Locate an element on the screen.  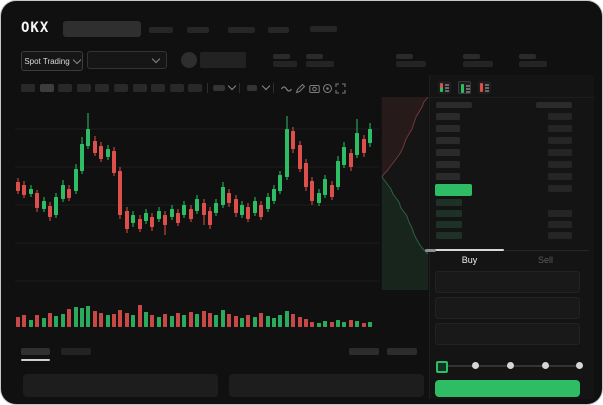
favorite-icon is located at coordinates (189, 60).